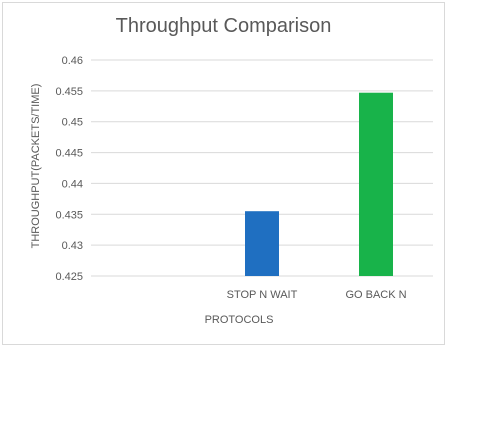 This screenshot has height=442, width=501. What do you see at coordinates (72, 184) in the screenshot?
I see `y-tick-label: 0.44` at bounding box center [72, 184].